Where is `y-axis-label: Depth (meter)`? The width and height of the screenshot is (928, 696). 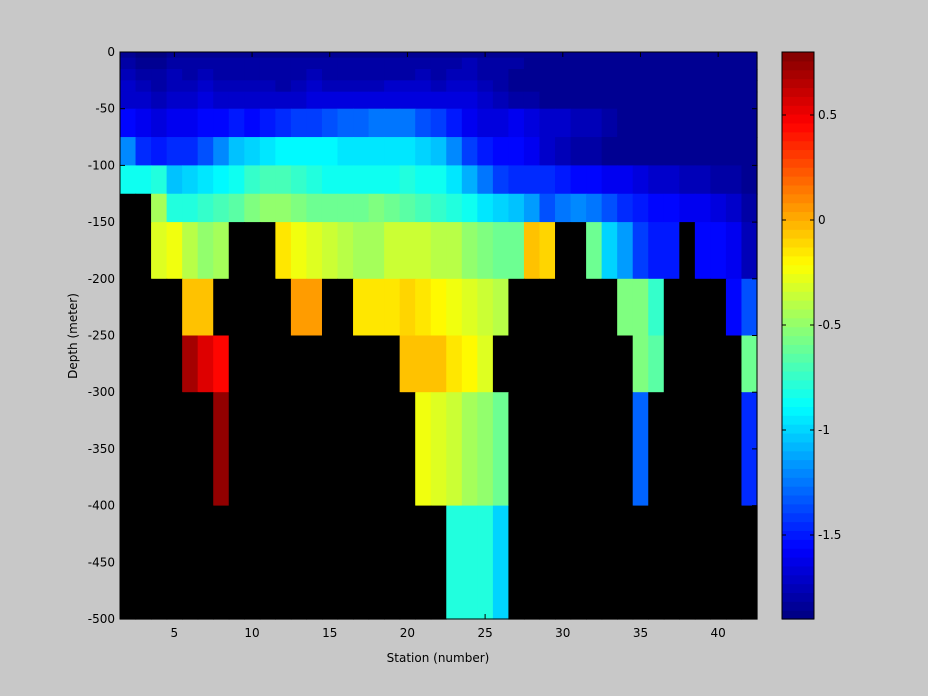
y-axis-label: Depth (meter) is located at coordinates (73, 336).